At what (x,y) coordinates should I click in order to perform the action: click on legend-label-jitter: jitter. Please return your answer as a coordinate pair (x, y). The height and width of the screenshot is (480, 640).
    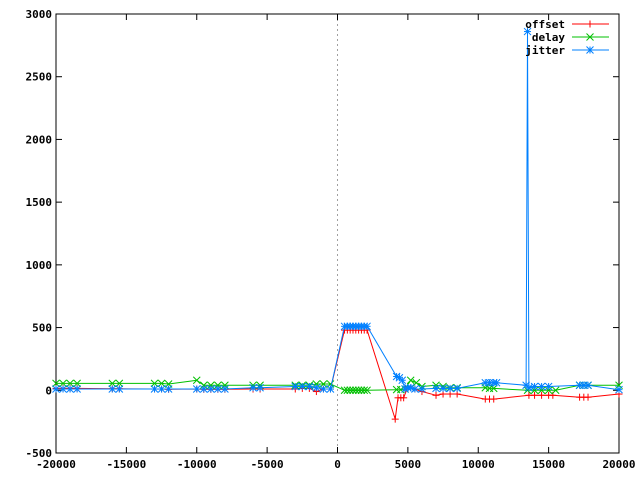
    Looking at the image, I should click on (545, 50).